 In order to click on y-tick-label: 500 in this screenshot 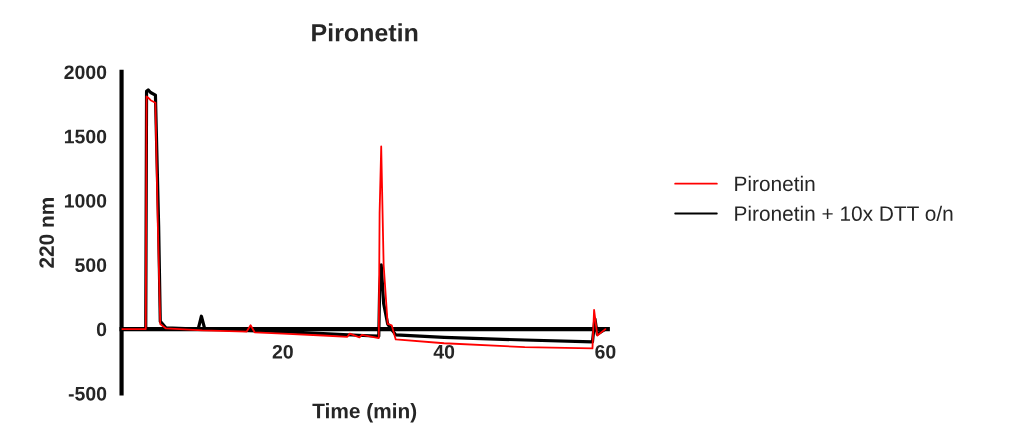, I will do `click(91, 265)`.